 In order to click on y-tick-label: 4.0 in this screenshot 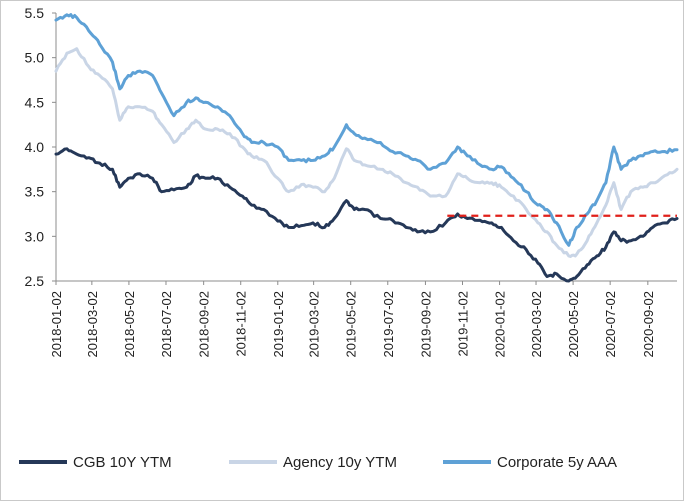, I will do `click(35, 147)`.